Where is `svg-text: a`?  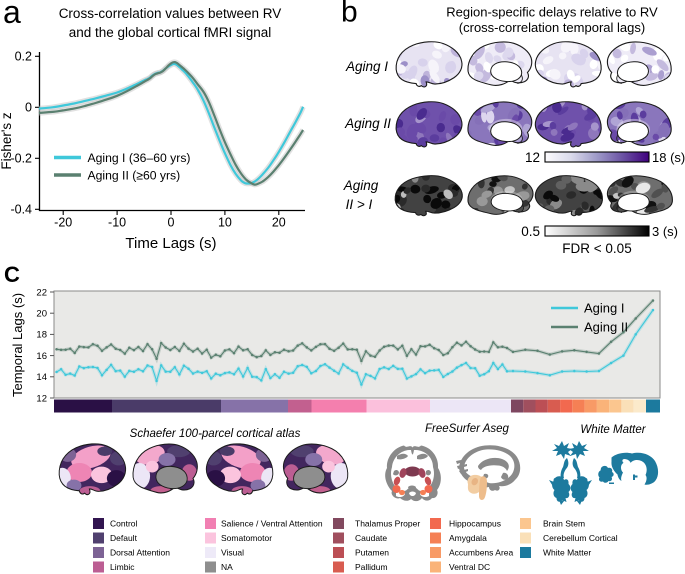
svg-text: a is located at coordinates (12, 15).